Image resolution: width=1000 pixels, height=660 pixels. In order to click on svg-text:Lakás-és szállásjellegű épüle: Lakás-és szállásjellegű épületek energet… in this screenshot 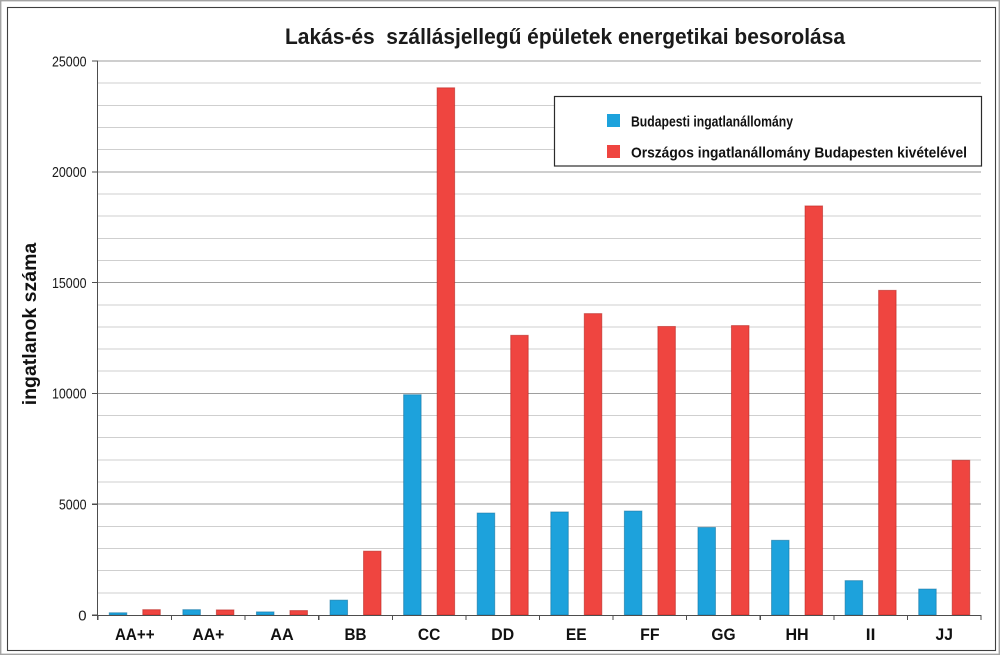, I will do `click(565, 36)`.